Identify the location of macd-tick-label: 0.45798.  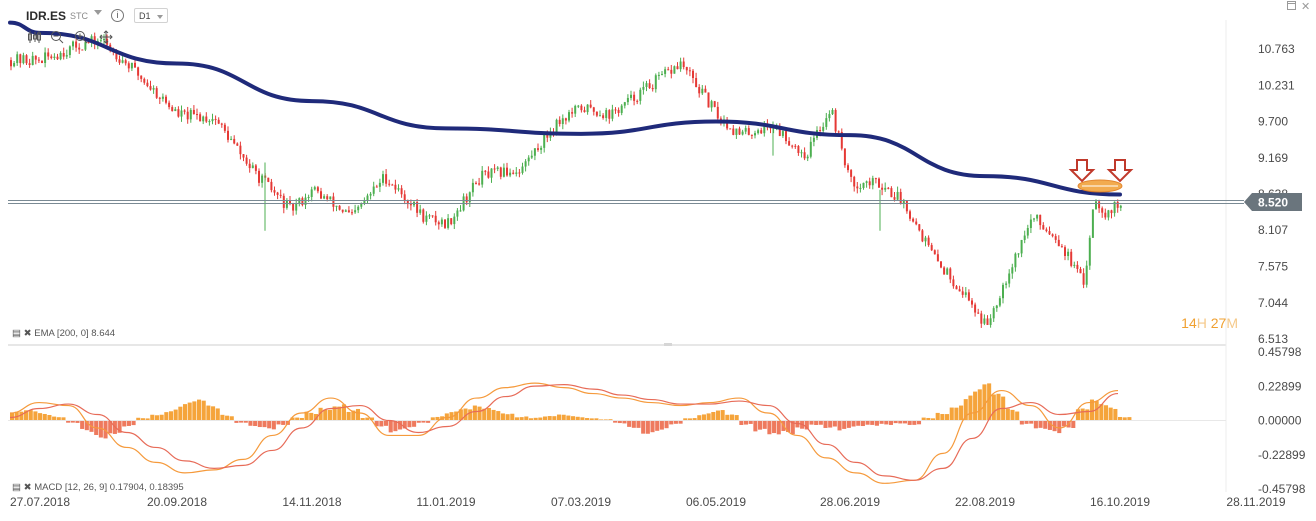
(1280, 352).